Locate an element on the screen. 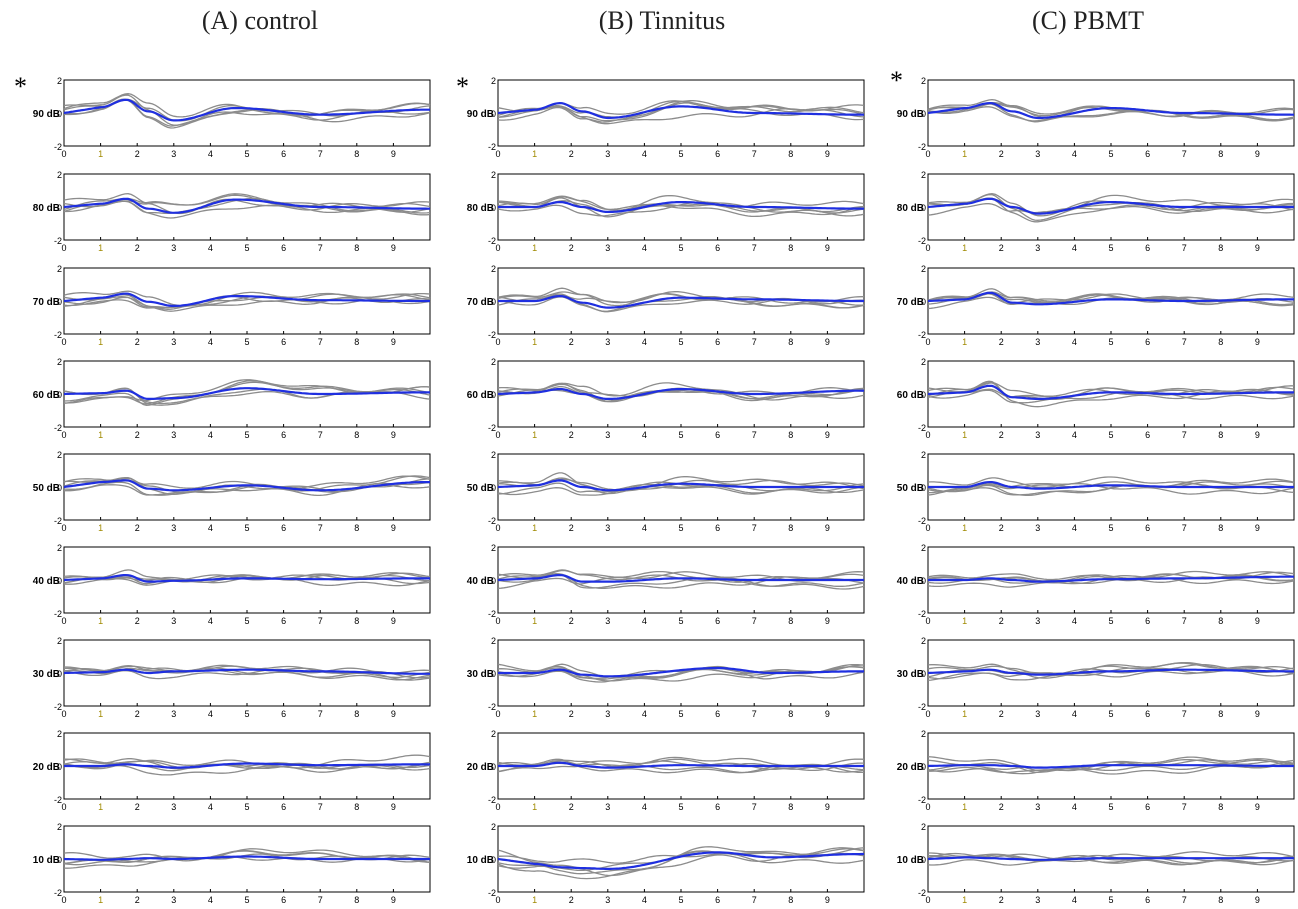 The image size is (1298, 909). level-label: 30 dB is located at coordinates (46, 674).